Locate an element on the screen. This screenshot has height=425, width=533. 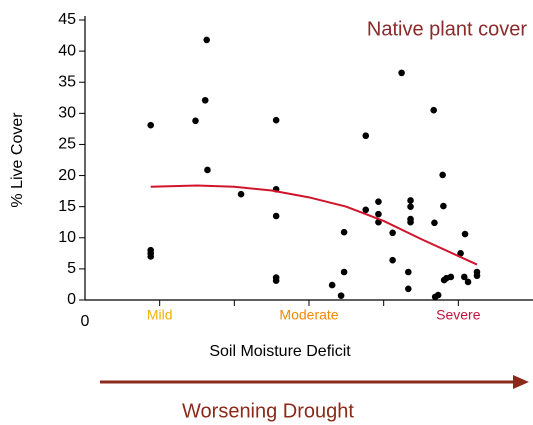
y-tick-label: 0 is located at coordinates (71, 299).